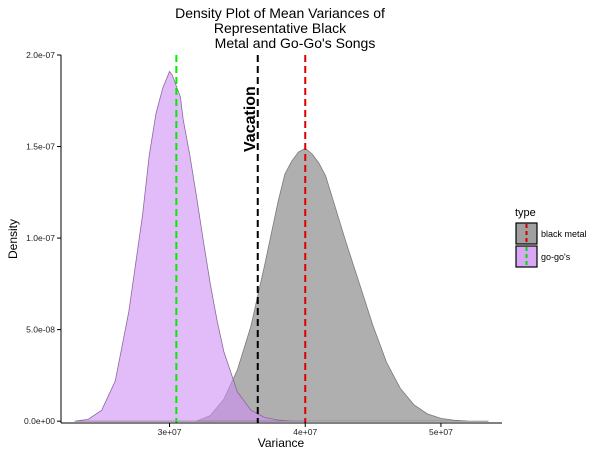 The height and width of the screenshot is (456, 608). Describe the element at coordinates (564, 234) in the screenshot. I see `legend-label-black-metal: black metal` at that location.